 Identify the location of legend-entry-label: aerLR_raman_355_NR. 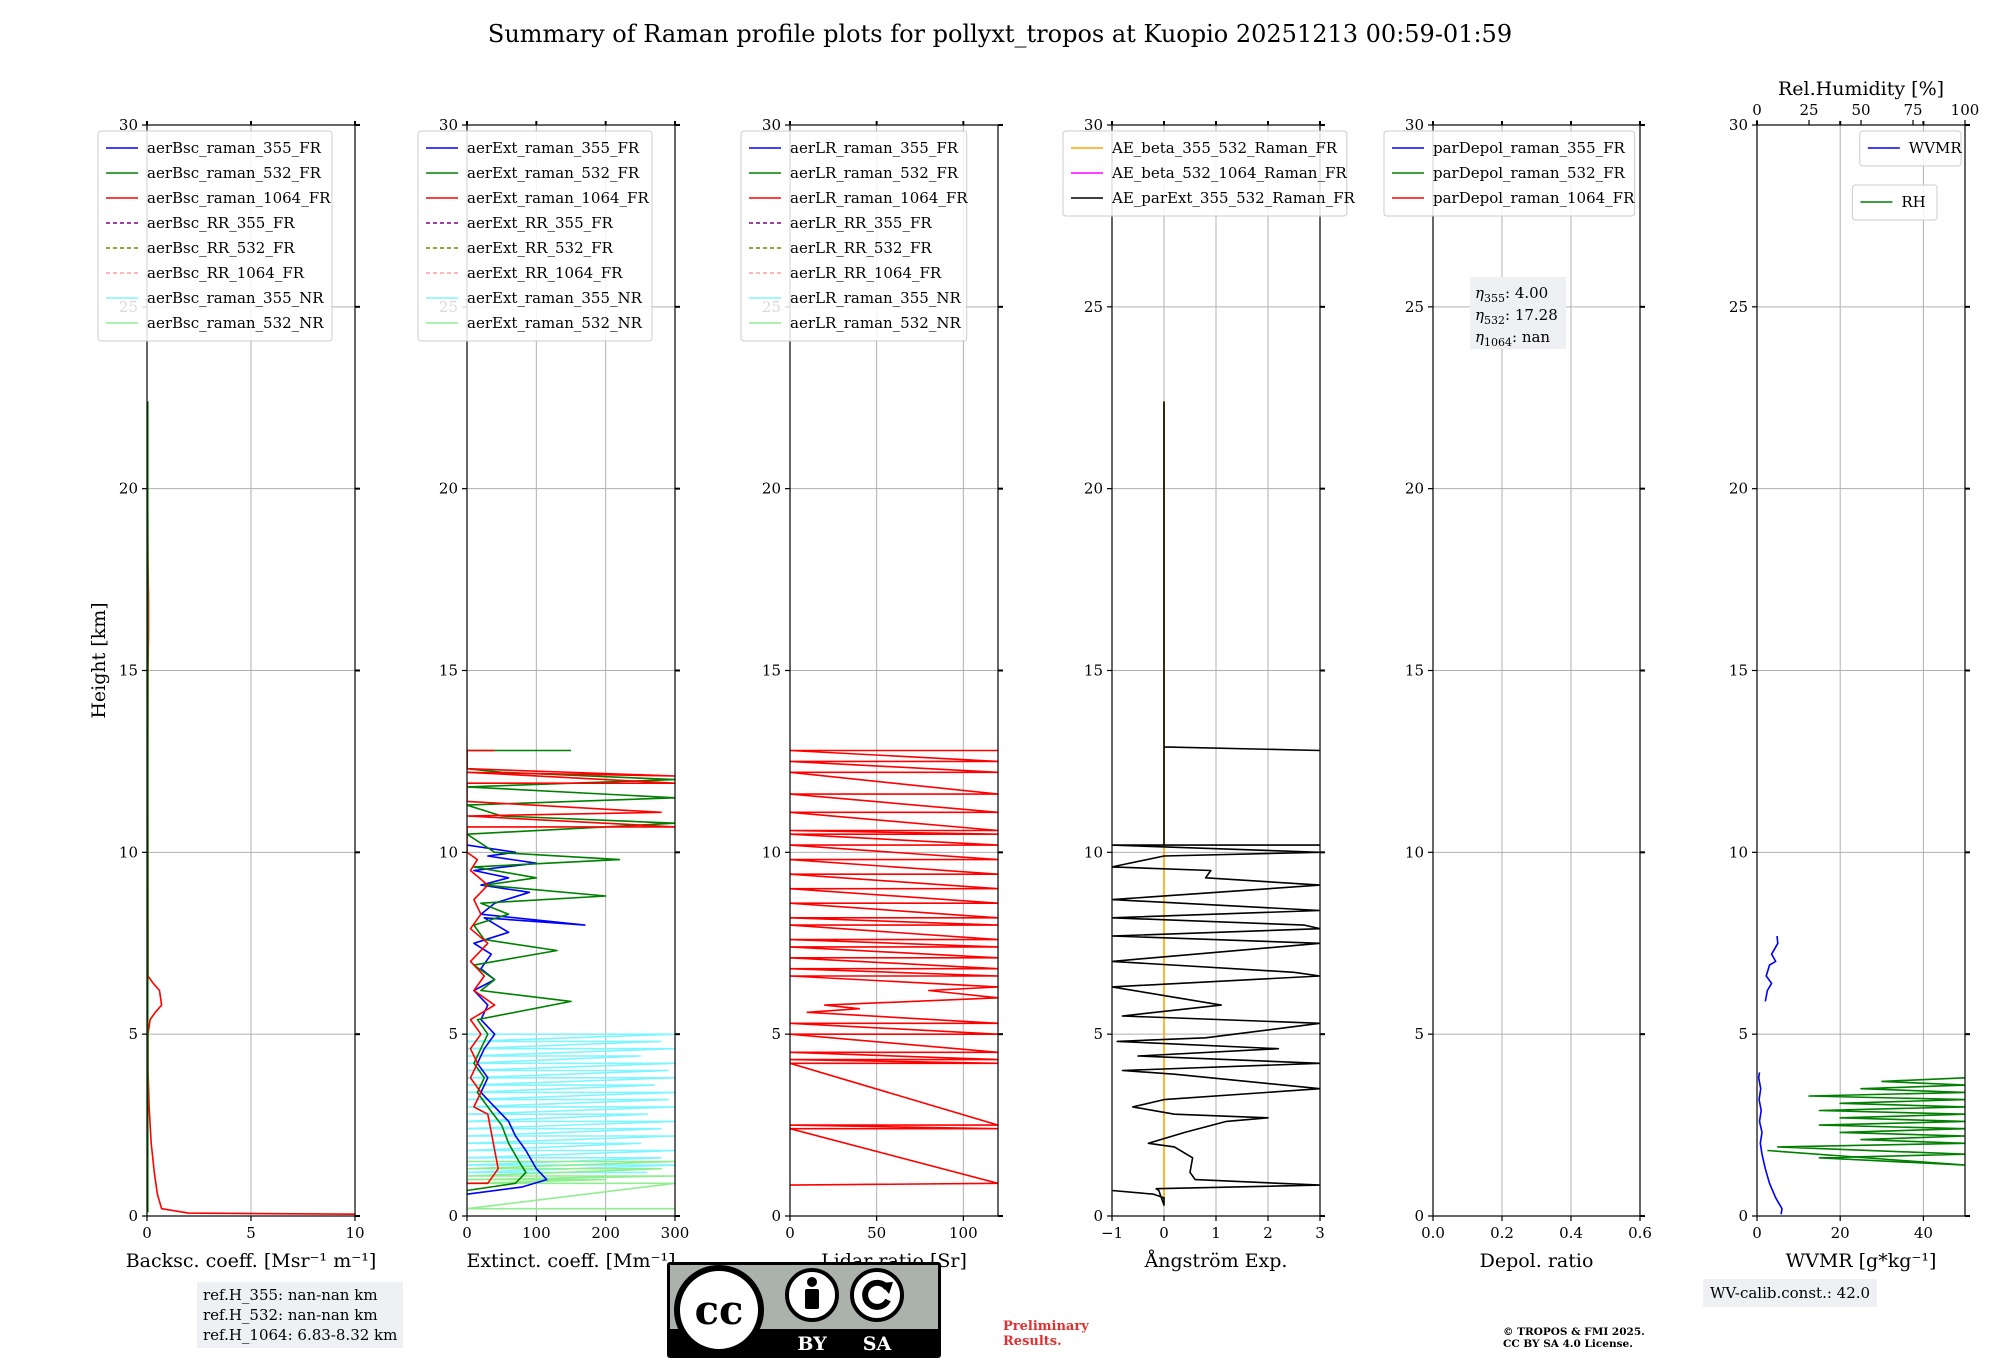
(875, 298).